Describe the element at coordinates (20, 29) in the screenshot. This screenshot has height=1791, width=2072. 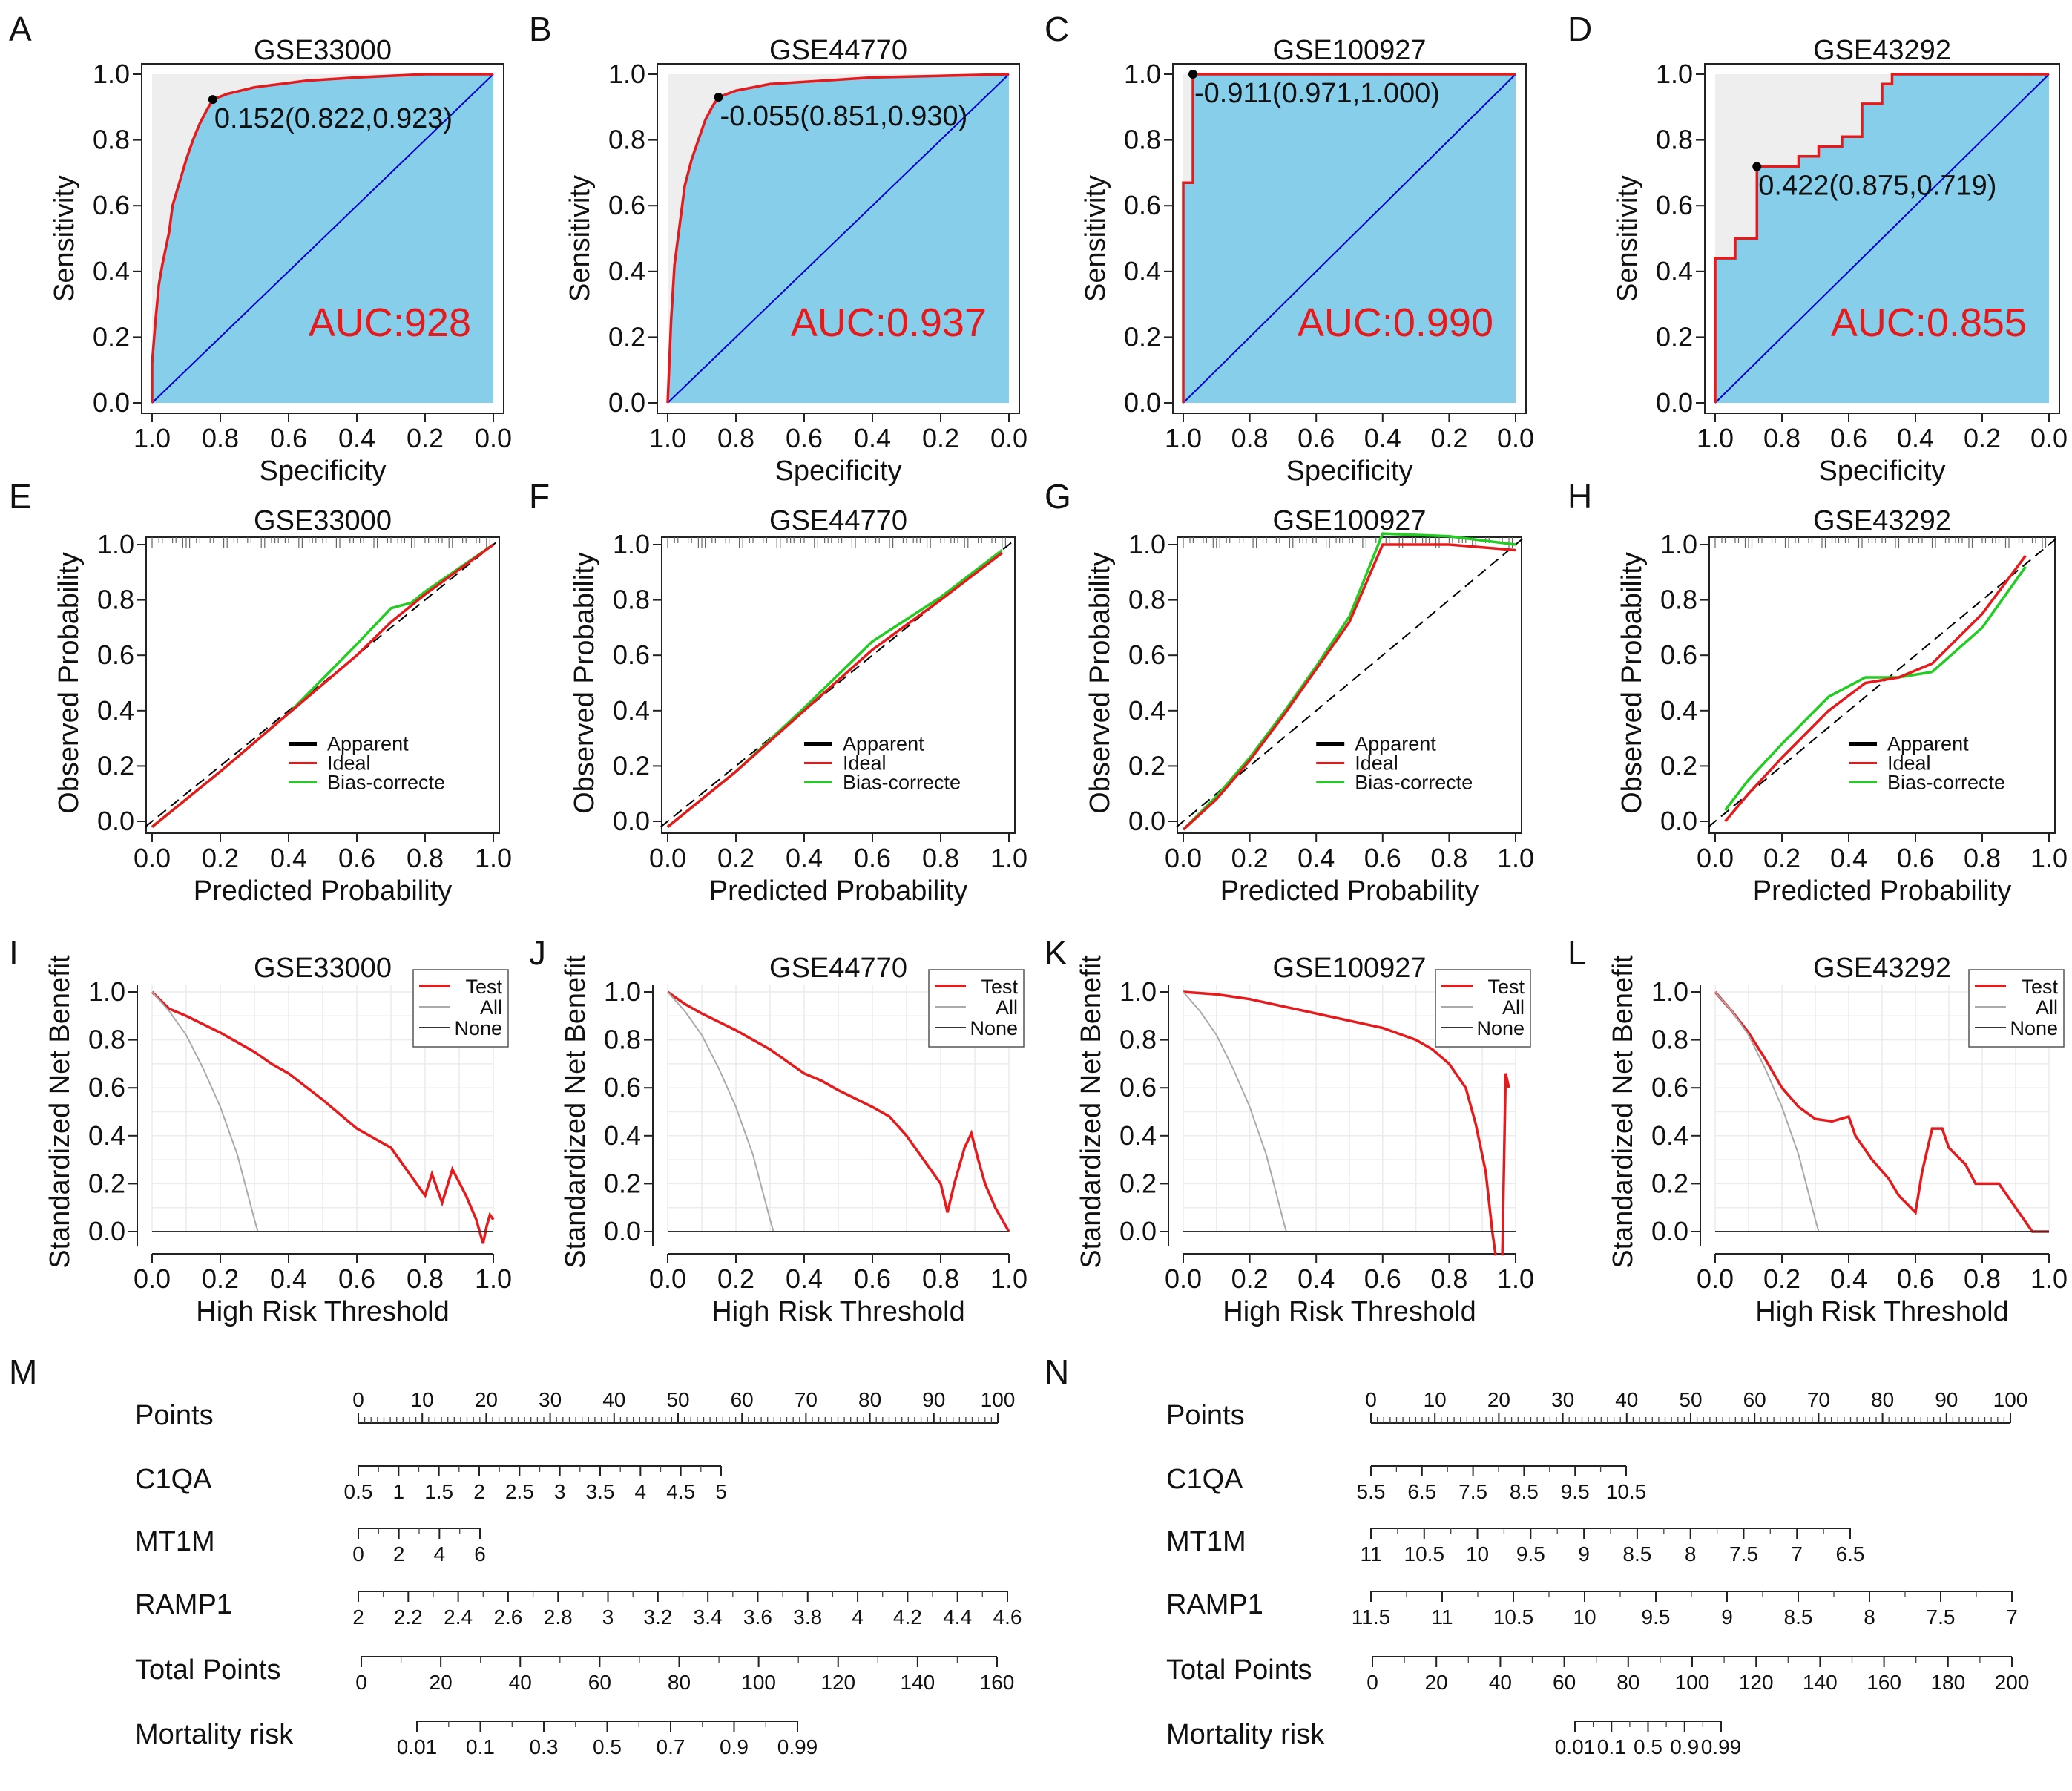
I see `panel-letter-A: A` at that location.